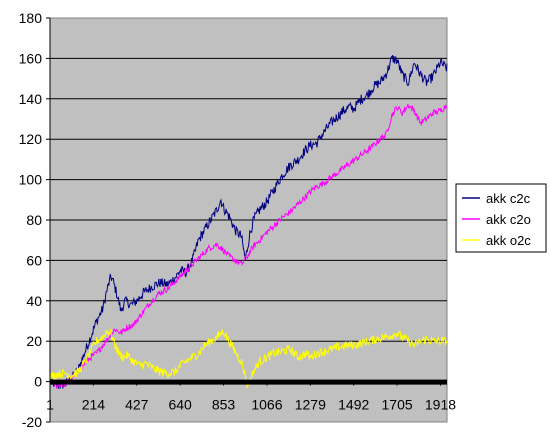 Image resolution: width=551 pixels, height=438 pixels. Describe the element at coordinates (397, 405) in the screenshot. I see `x-tick-label: 1705` at that location.